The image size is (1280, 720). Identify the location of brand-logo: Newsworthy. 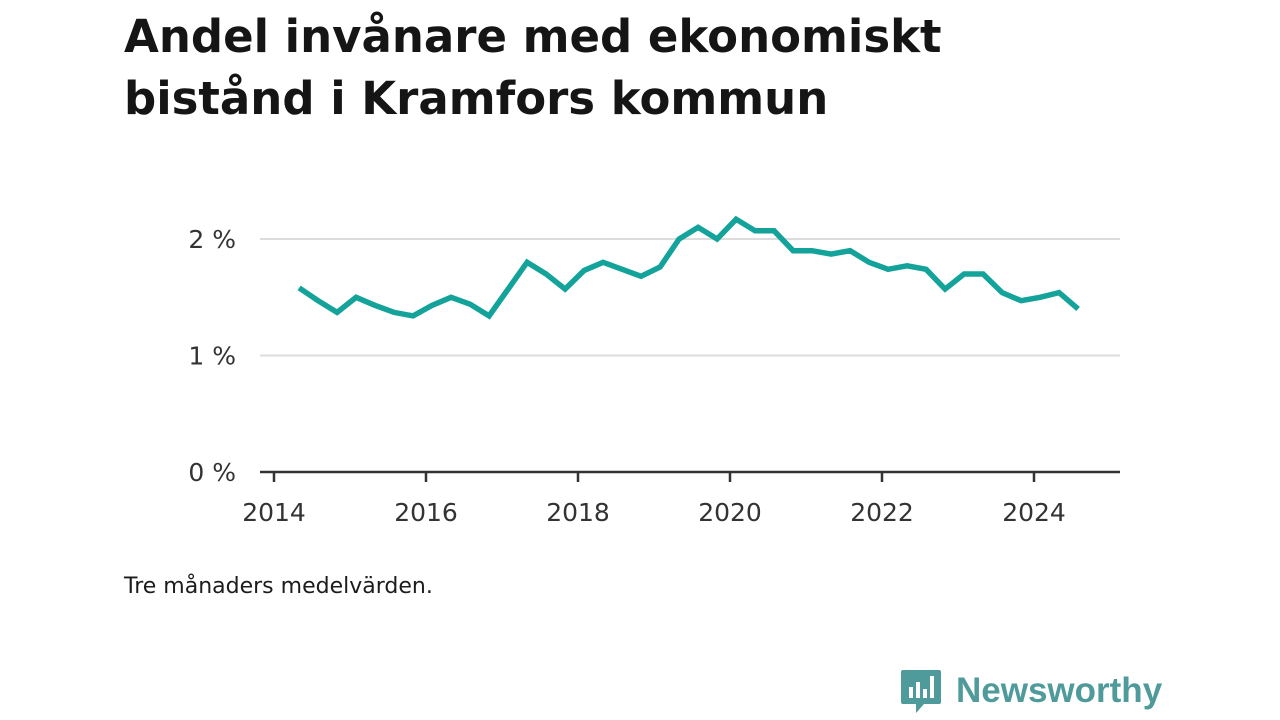
(1031, 691).